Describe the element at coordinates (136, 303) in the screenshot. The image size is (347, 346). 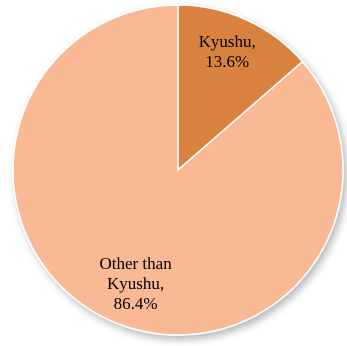
I see `pie-label-line: 86.4%` at that location.